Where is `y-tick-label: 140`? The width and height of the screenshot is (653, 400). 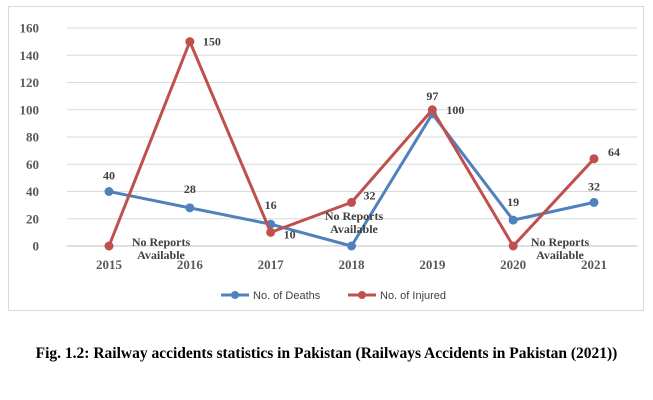 y-tick-label: 140 is located at coordinates (30, 55).